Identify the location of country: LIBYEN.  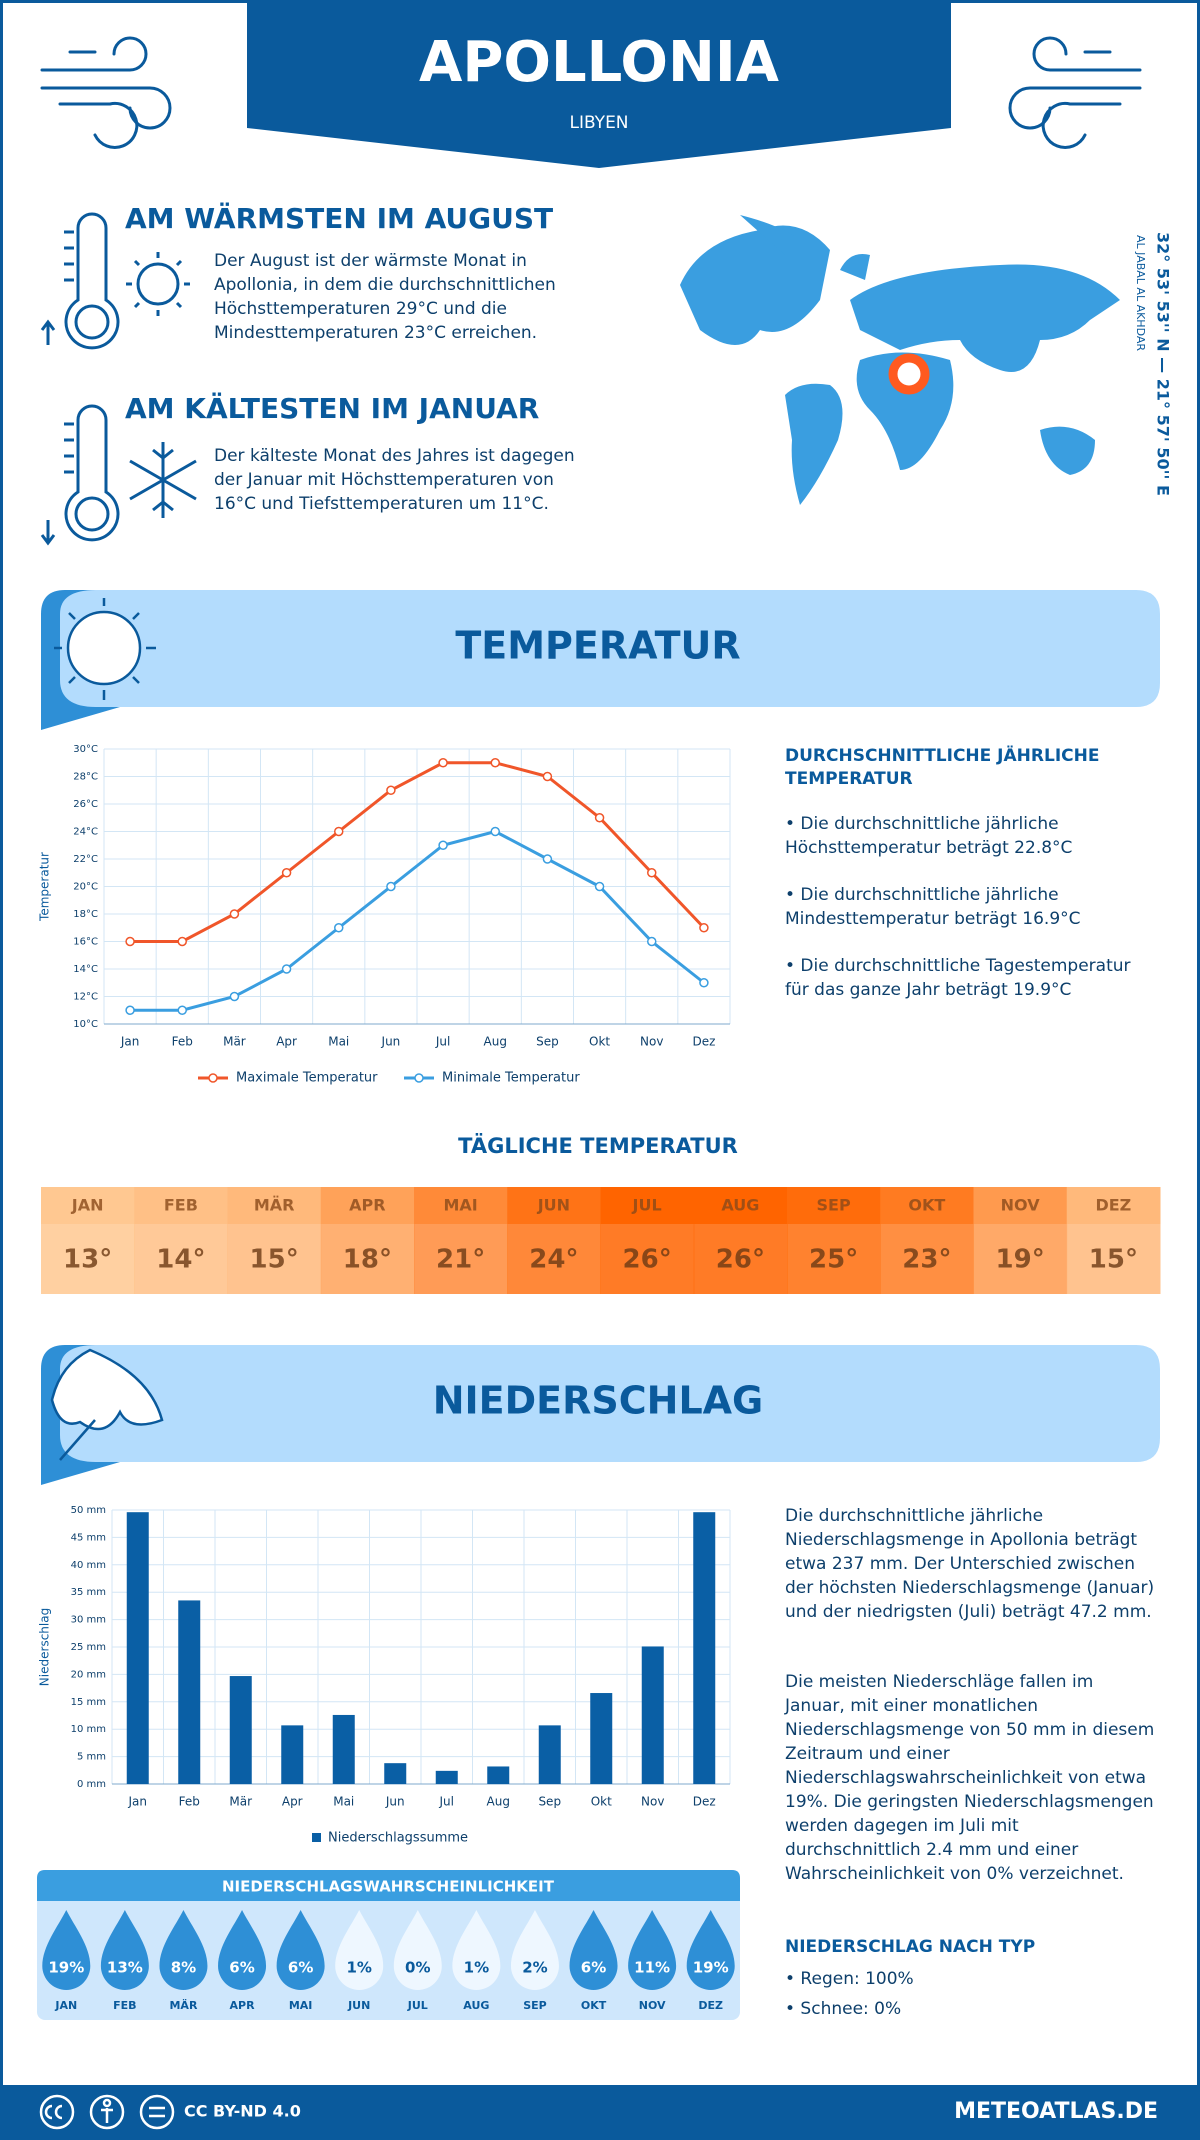
(598, 123).